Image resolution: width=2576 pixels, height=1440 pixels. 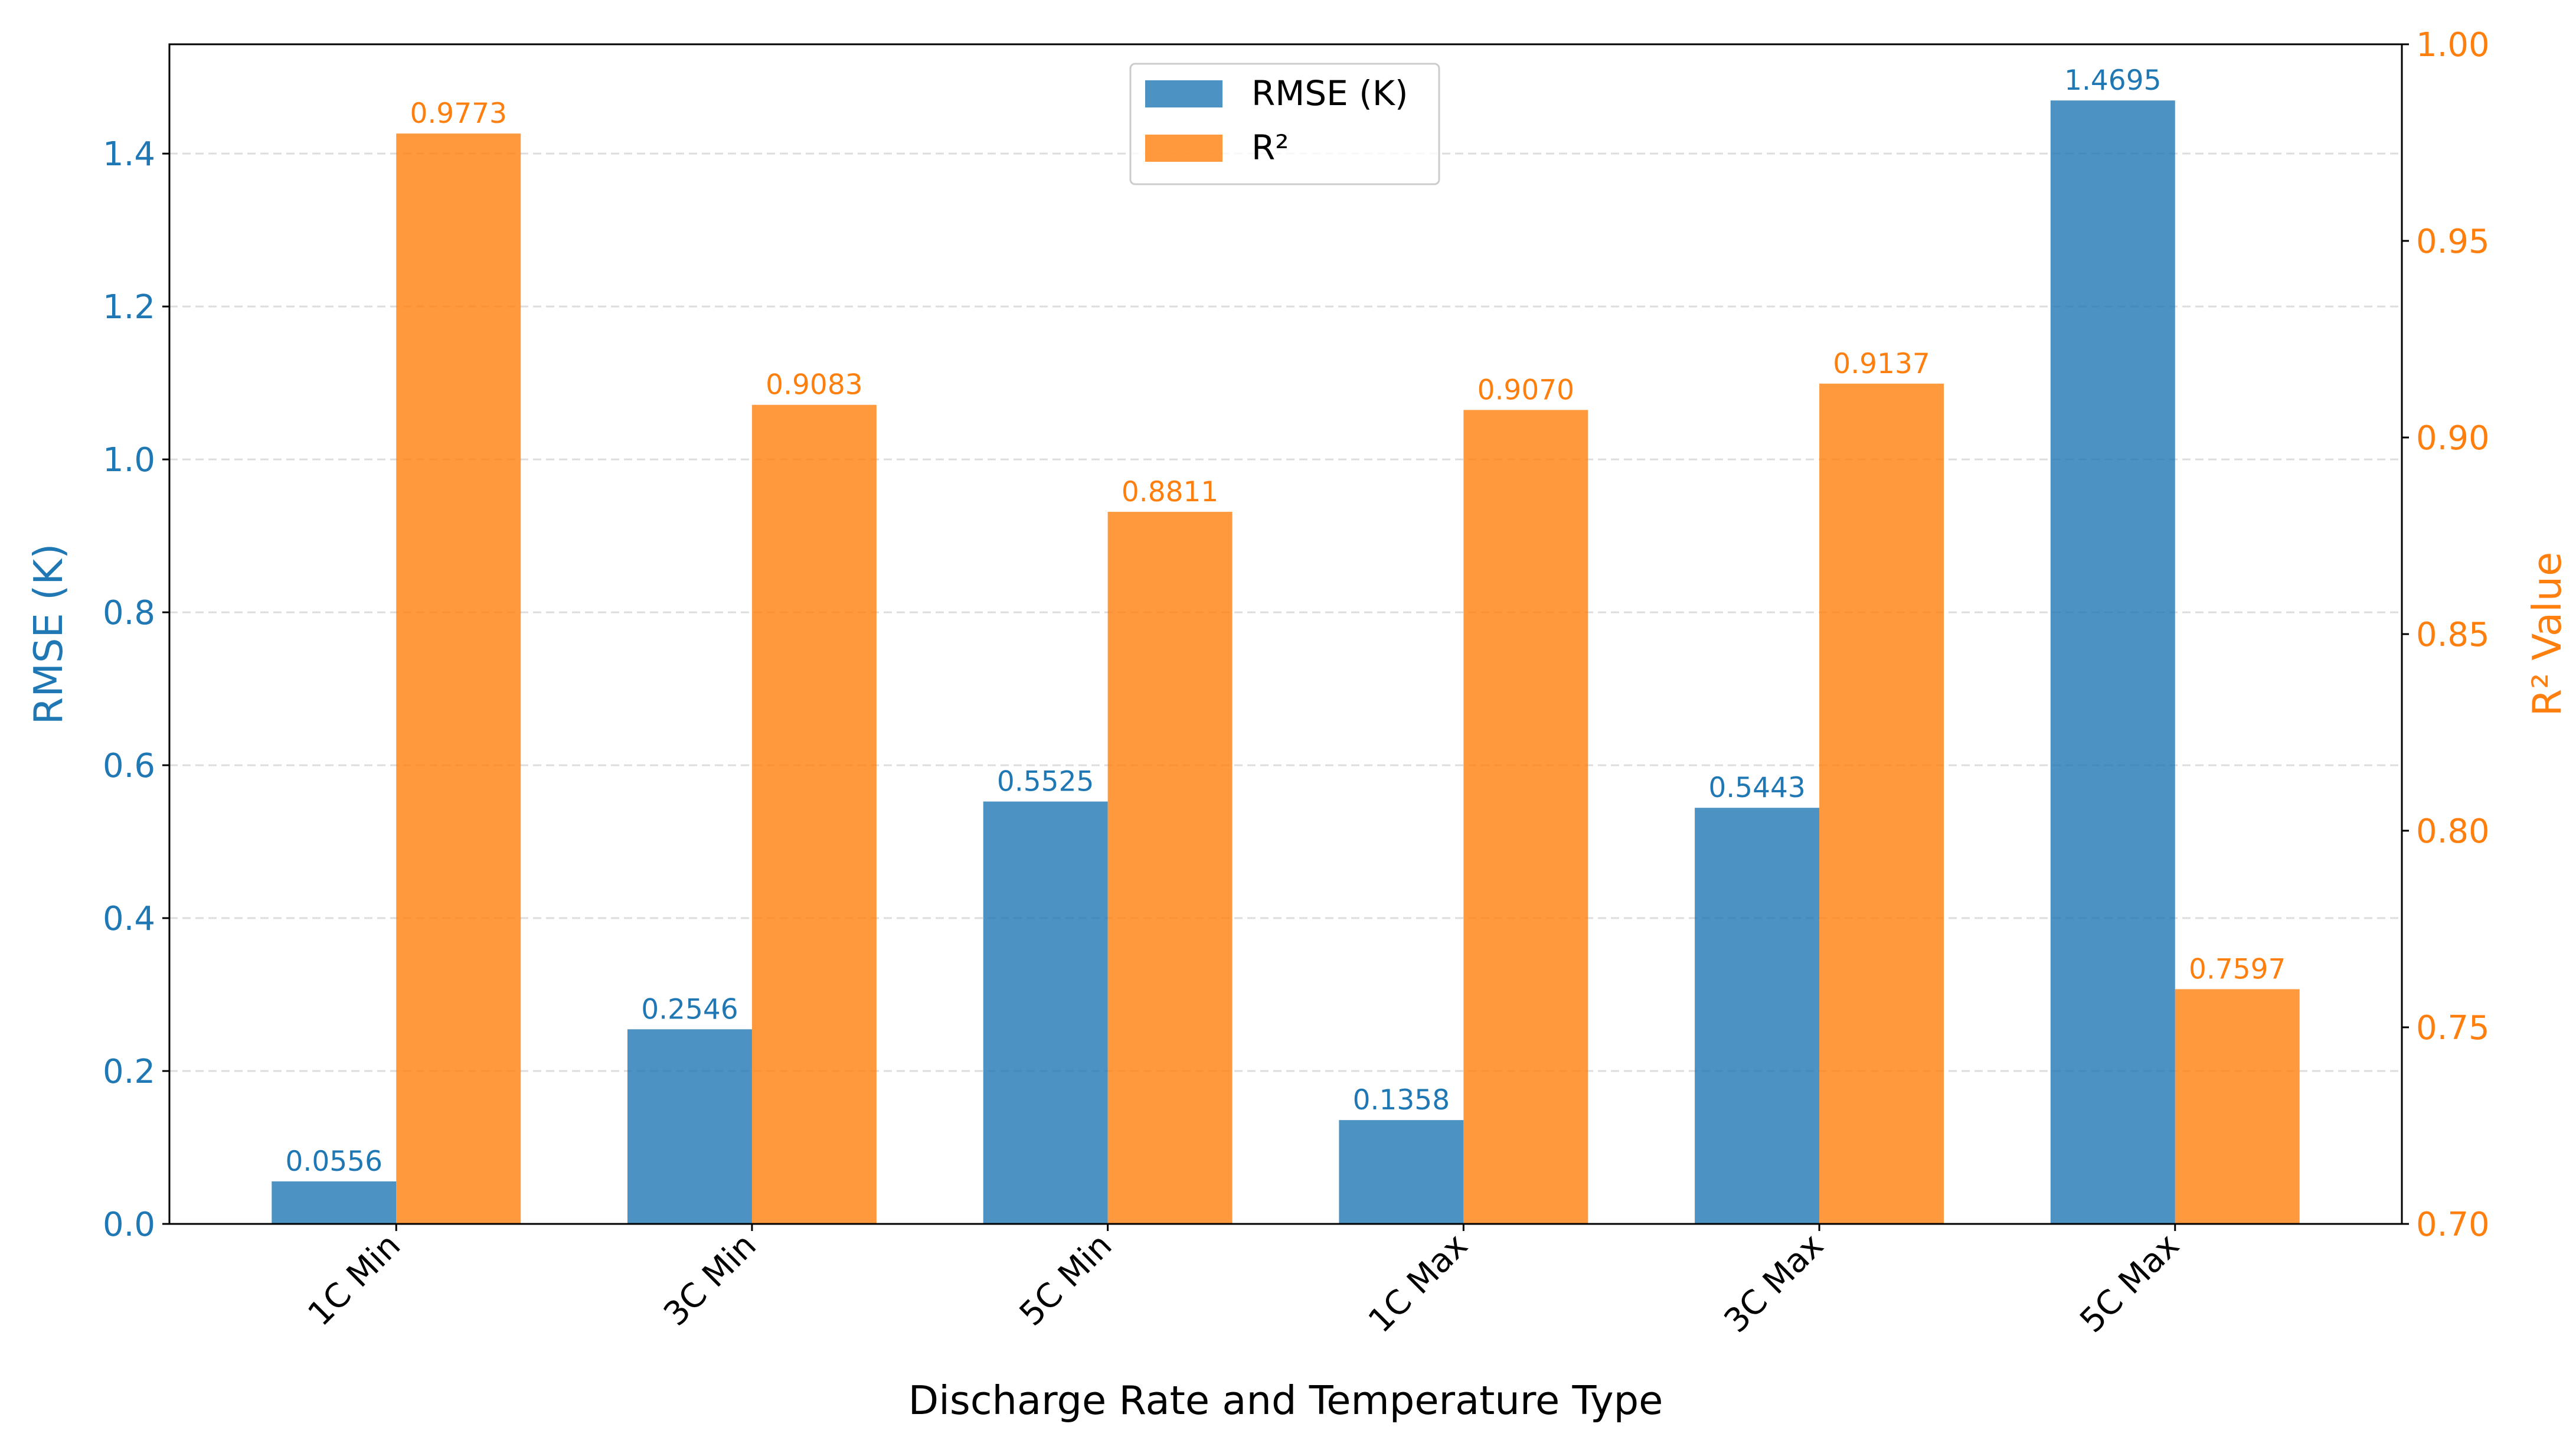 What do you see at coordinates (2453, 242) in the screenshot?
I see `right-tick-label: 0.95` at bounding box center [2453, 242].